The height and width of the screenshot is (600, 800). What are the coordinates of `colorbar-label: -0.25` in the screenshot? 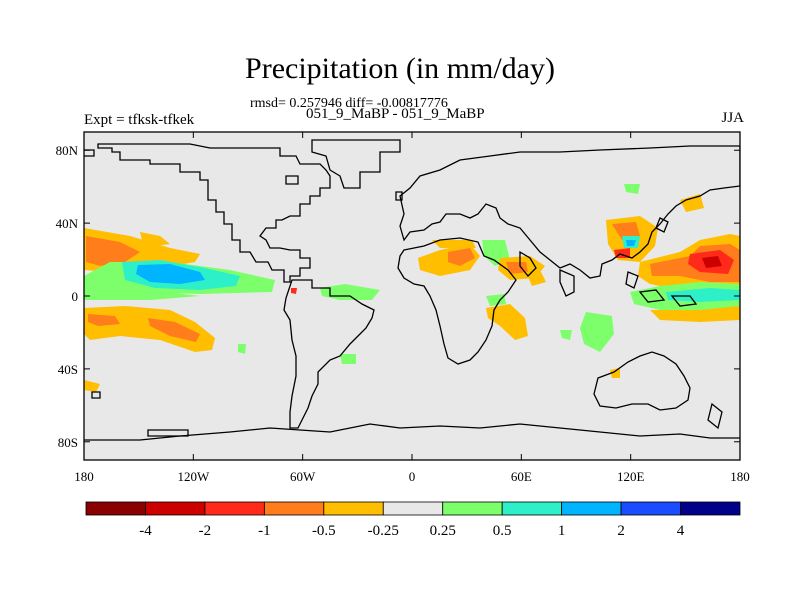 It's located at (383, 531).